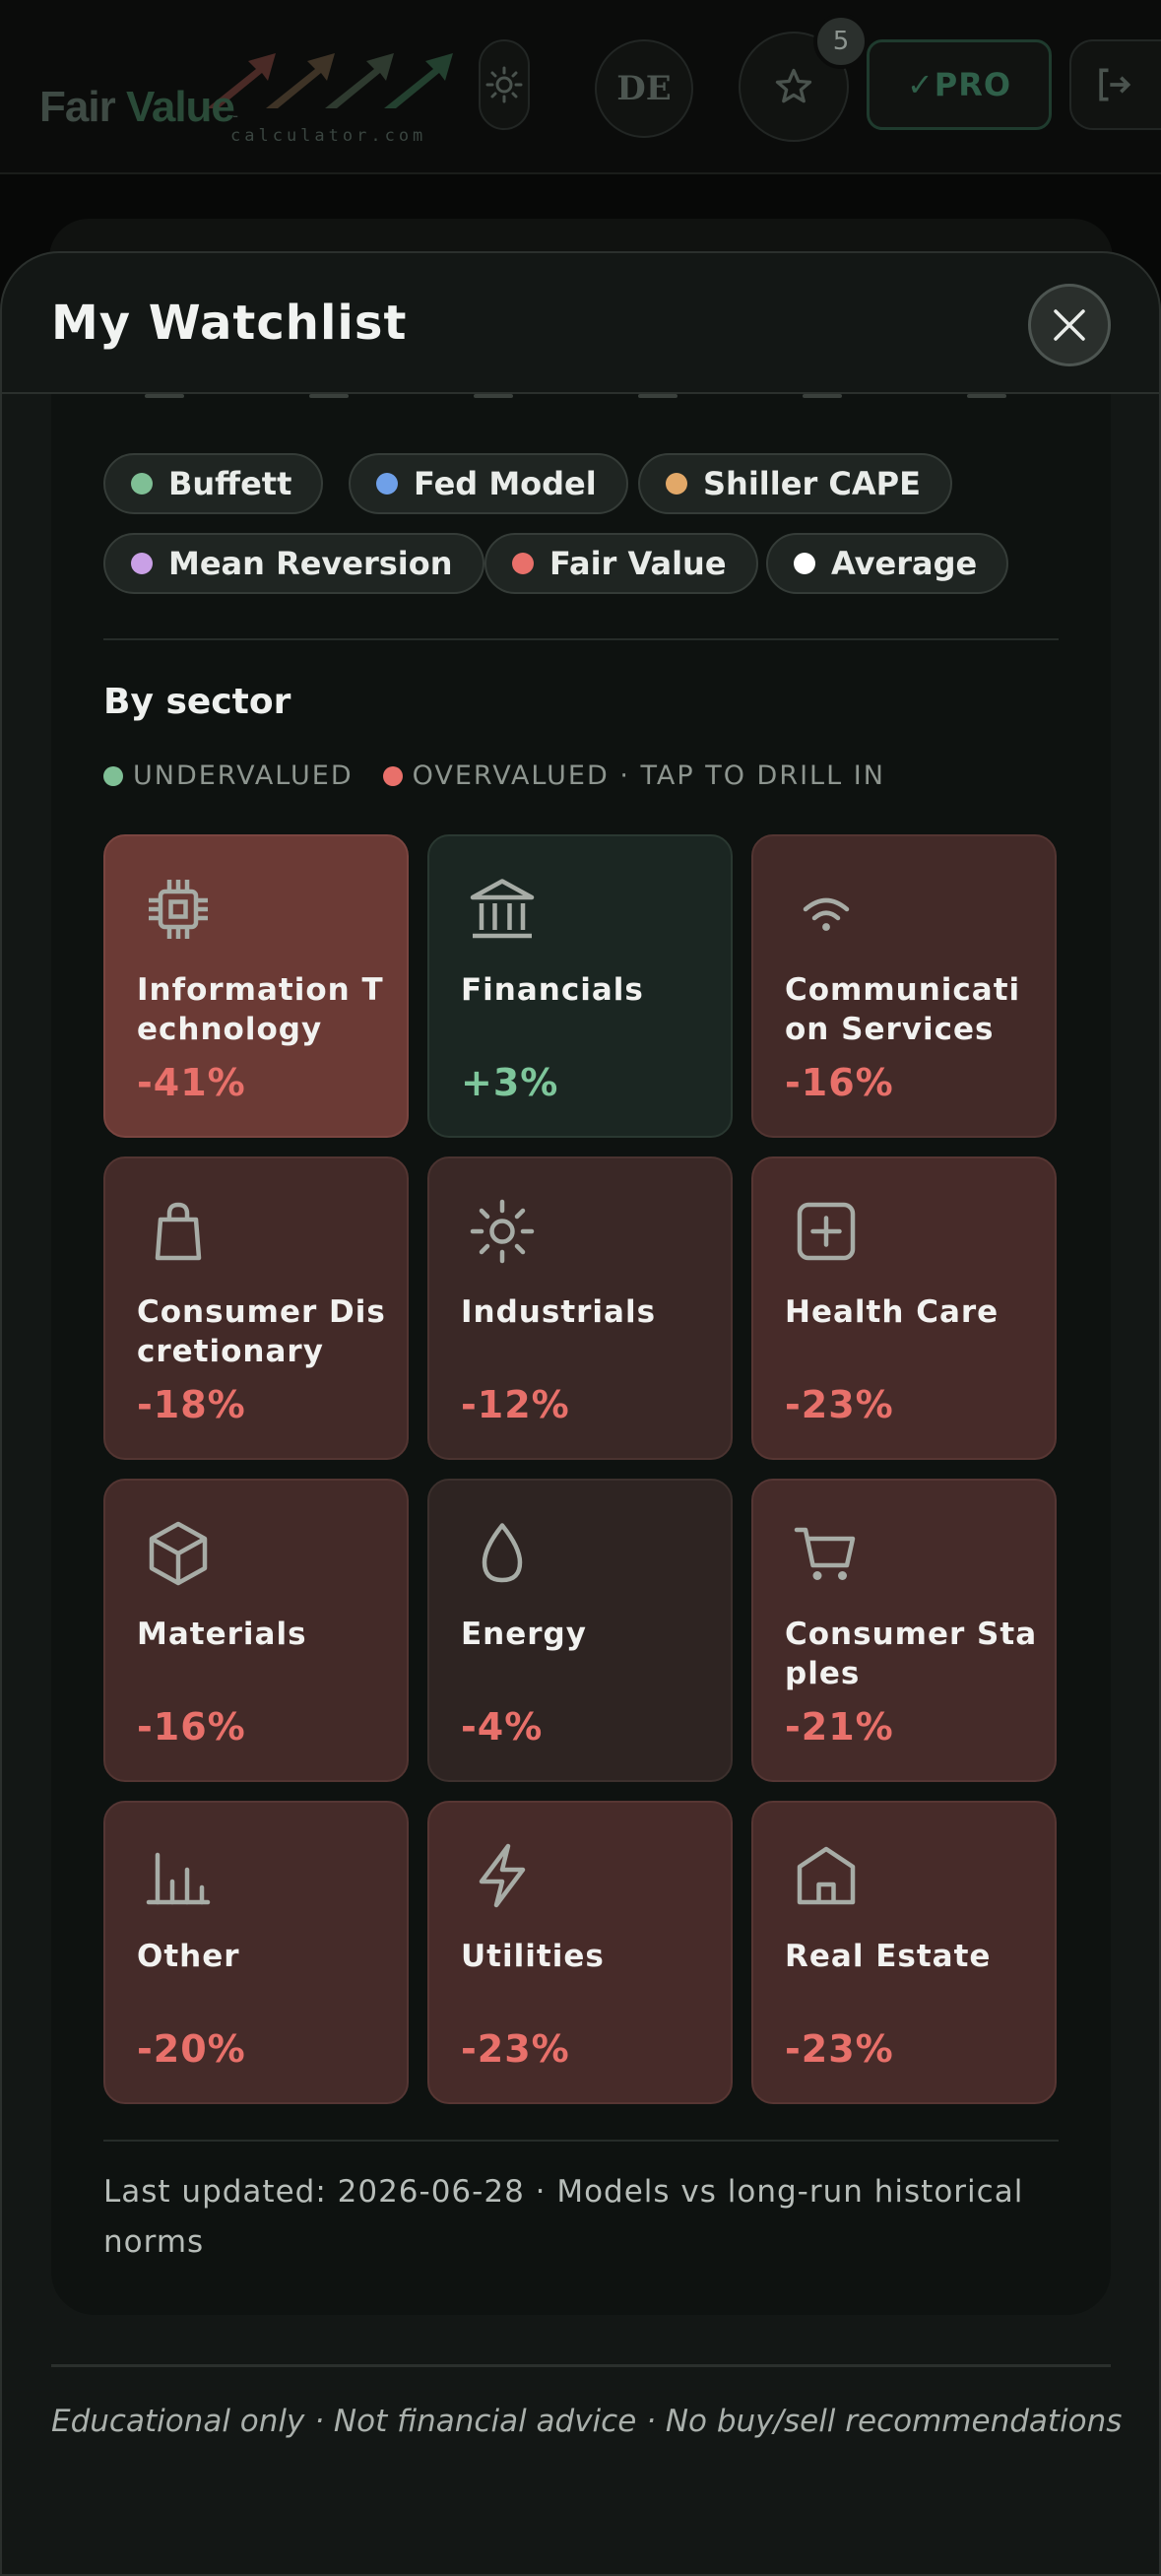 The height and width of the screenshot is (2576, 1161). I want to click on section-divider, so click(581, 639).